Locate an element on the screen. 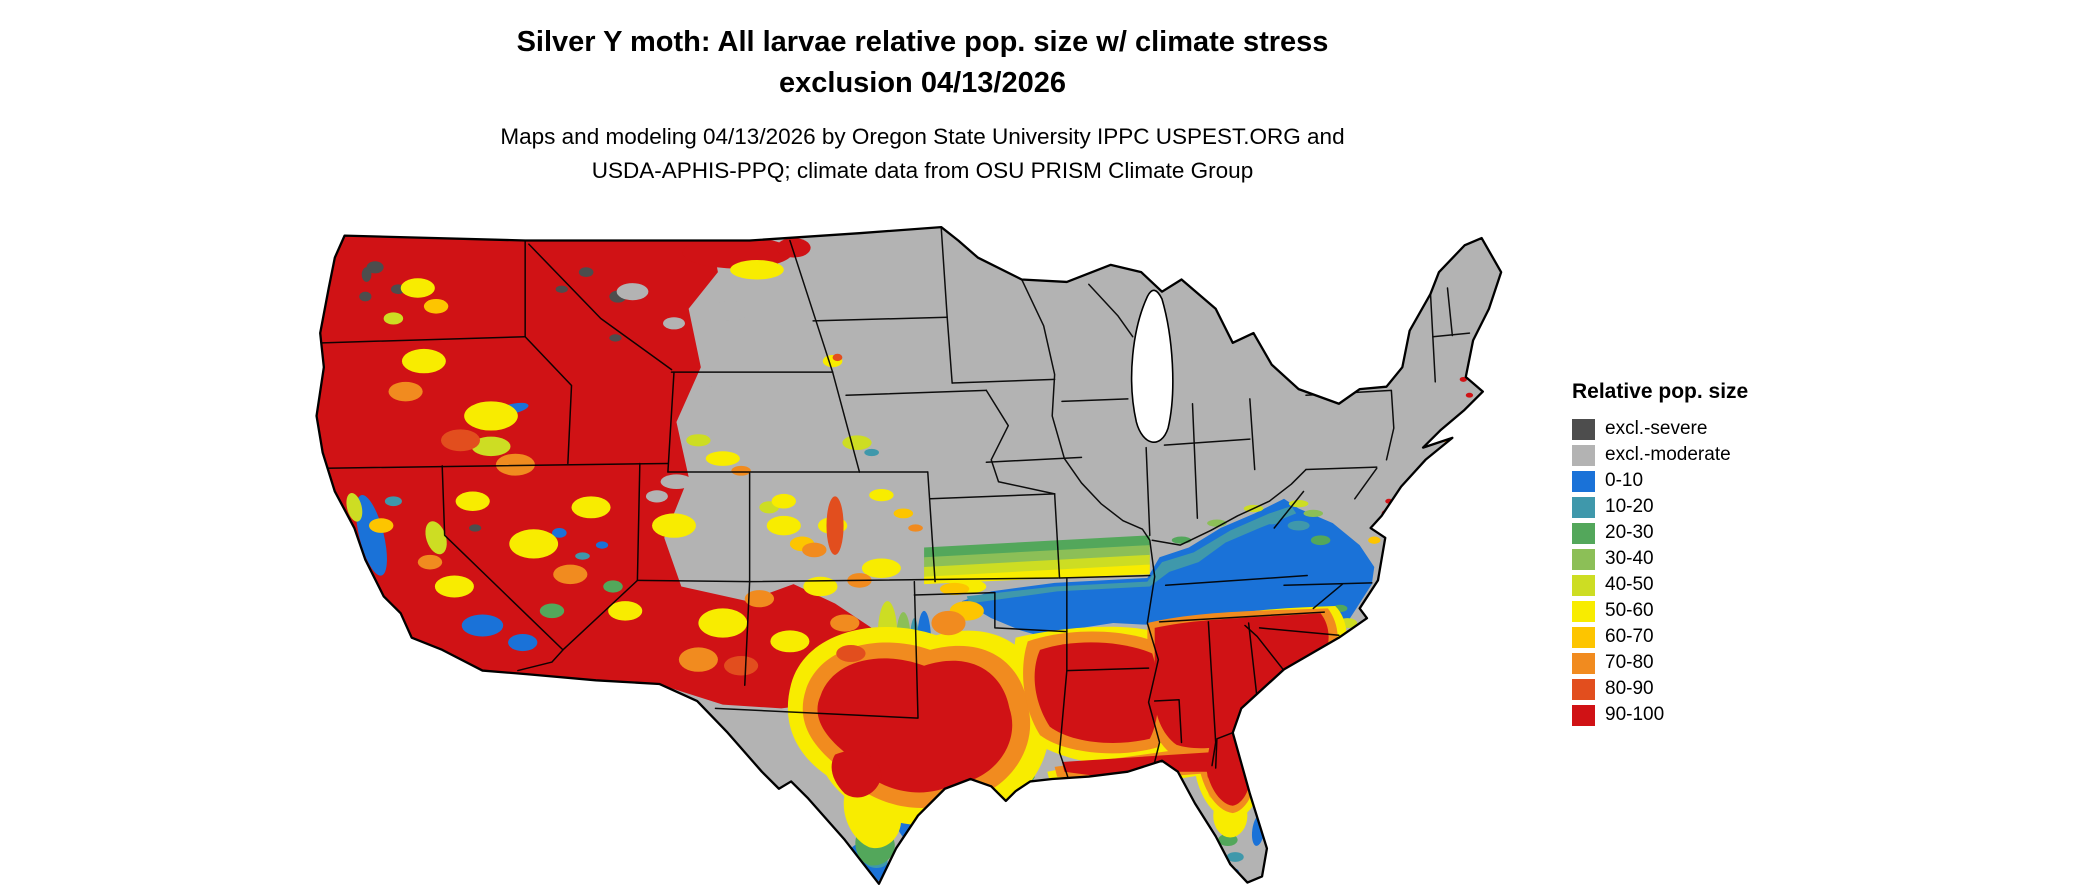 The height and width of the screenshot is (892, 2100). legend-label: 70-80 is located at coordinates (1629, 662).